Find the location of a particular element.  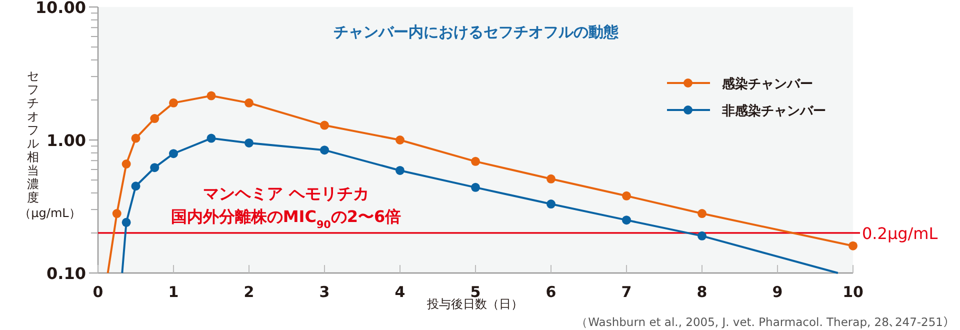

x-tick-label: 1 is located at coordinates (173, 292).